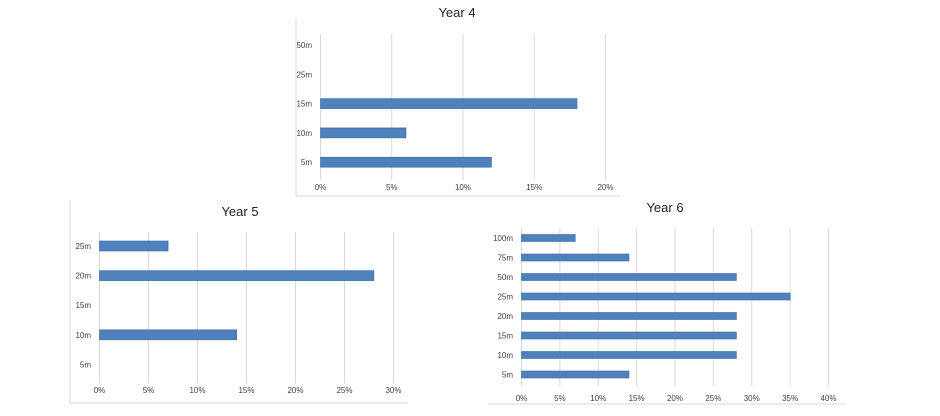 The width and height of the screenshot is (940, 416). What do you see at coordinates (392, 187) in the screenshot?
I see `year4-x-tick-label: 5%` at bounding box center [392, 187].